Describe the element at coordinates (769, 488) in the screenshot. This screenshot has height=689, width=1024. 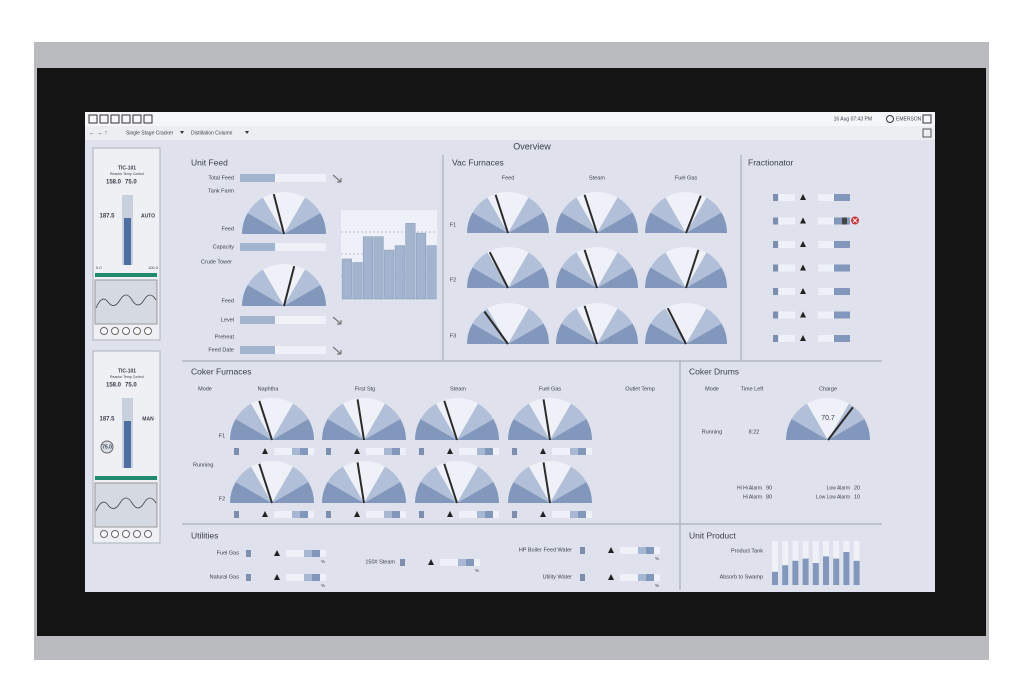
I see `alarm-value: 90` at that location.